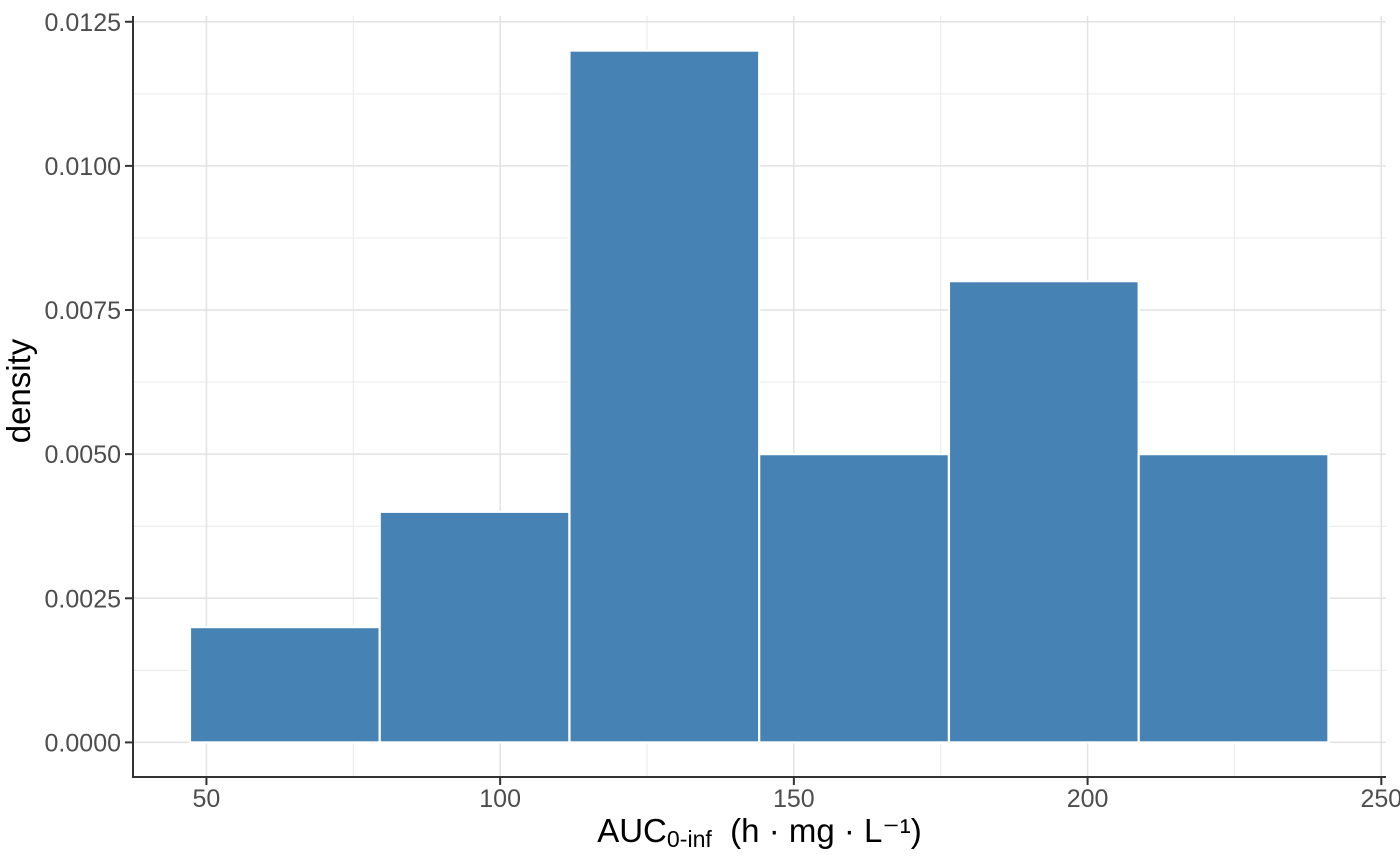 Image resolution: width=1400 pixels, height=866 pixels. What do you see at coordinates (83, 311) in the screenshot?
I see `y-tick-label: 0.0075` at bounding box center [83, 311].